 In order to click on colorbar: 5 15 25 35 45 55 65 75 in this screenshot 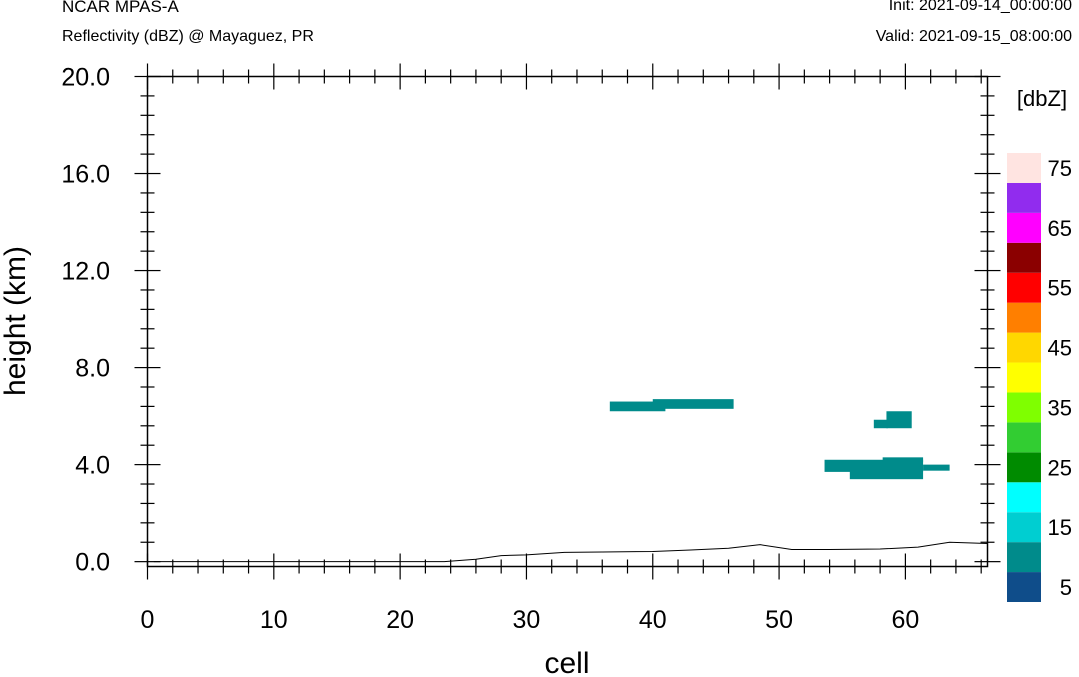, I will do `click(1039, 377)`.